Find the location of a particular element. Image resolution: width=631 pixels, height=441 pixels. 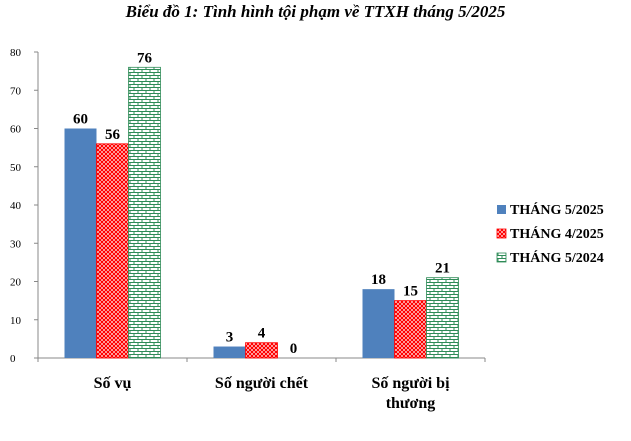

x-category-label: Số vụ is located at coordinates (113, 383).